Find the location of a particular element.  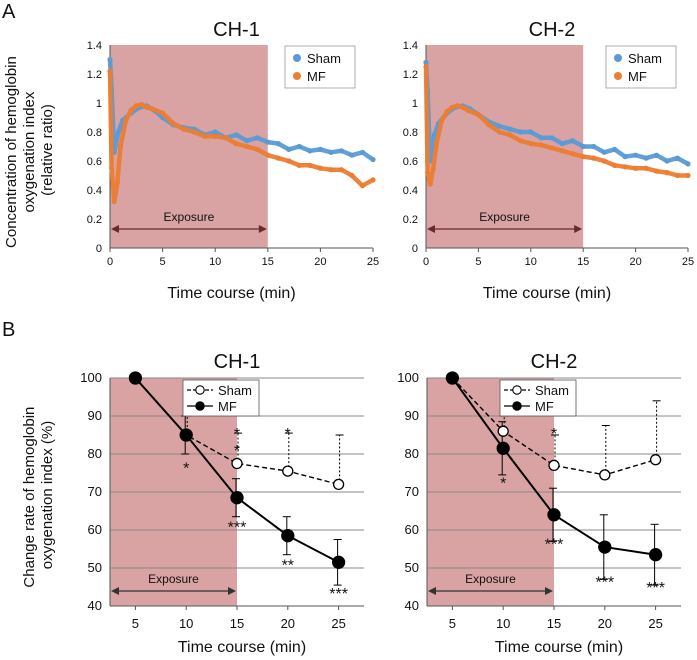

y-tick-label: 90 is located at coordinates (95, 415).